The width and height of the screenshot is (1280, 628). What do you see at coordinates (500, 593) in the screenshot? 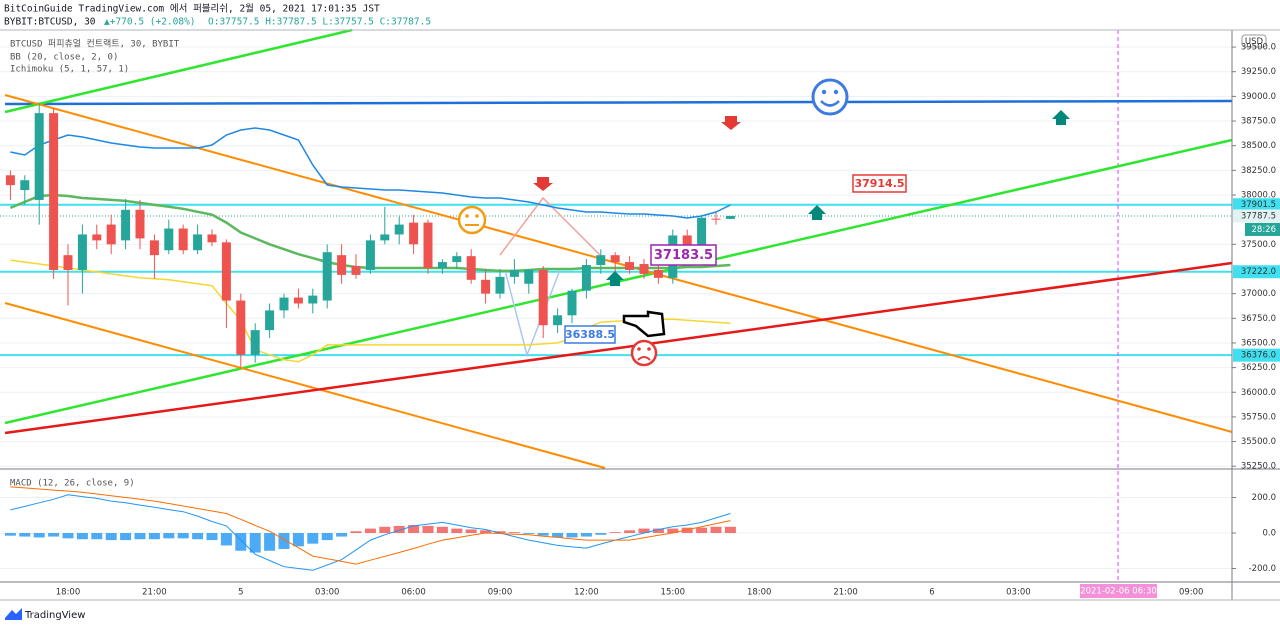
I see `x-tick-label: 09:00` at bounding box center [500, 593].